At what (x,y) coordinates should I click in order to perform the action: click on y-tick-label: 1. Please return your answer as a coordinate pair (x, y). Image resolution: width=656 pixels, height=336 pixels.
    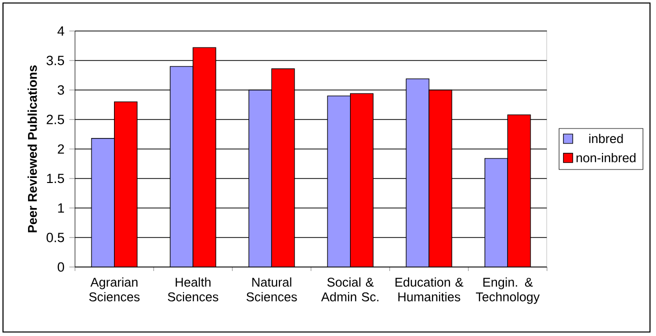
    Looking at the image, I should click on (61, 208).